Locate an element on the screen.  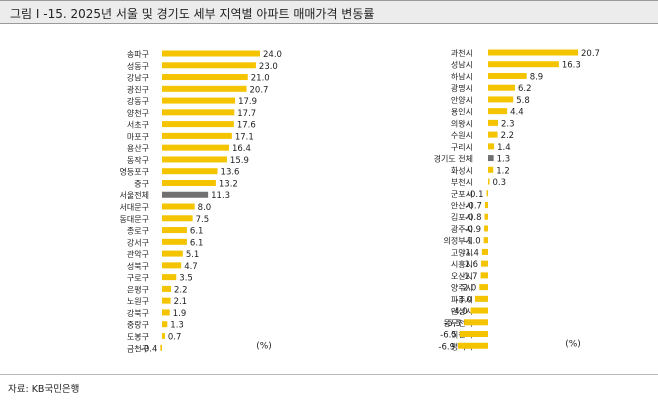
value-label: 13.2 is located at coordinates (228, 184).